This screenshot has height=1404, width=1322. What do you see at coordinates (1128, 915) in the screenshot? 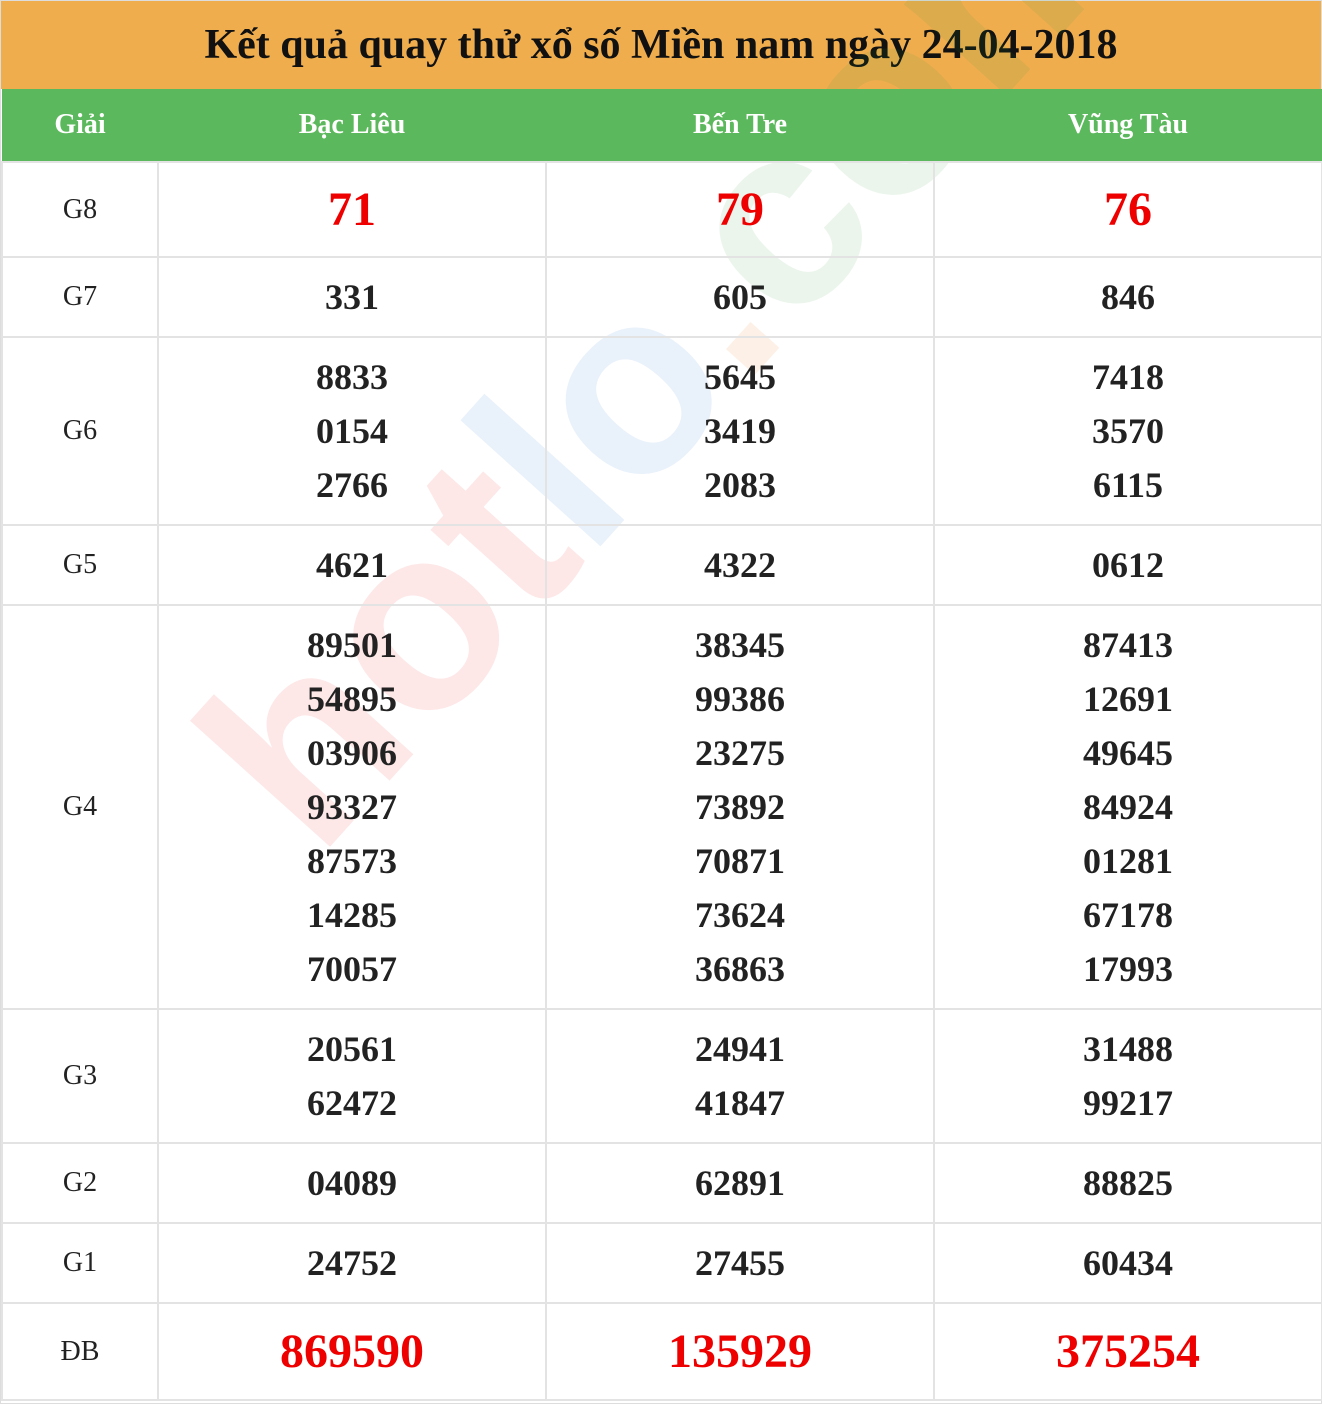
I see `result-number: 67178` at bounding box center [1128, 915].